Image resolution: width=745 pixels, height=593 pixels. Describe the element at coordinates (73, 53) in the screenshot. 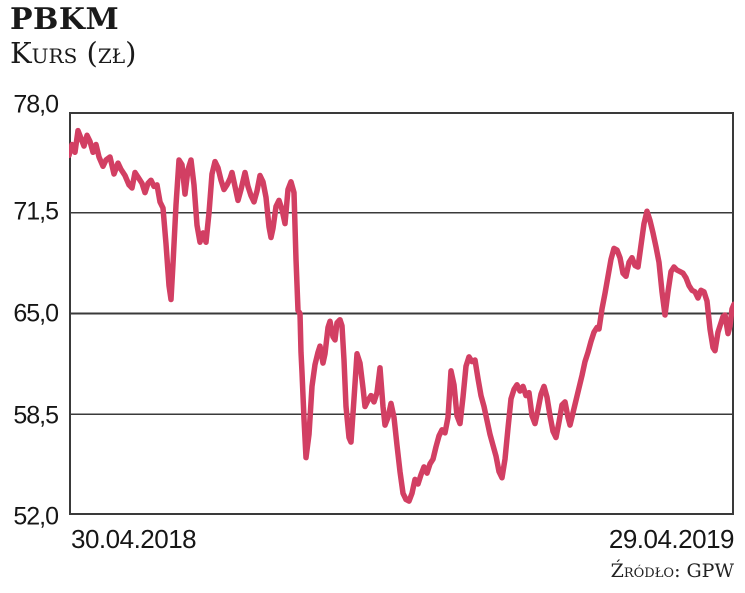

I see `chart-subtitle: Kurs (zł)` at that location.